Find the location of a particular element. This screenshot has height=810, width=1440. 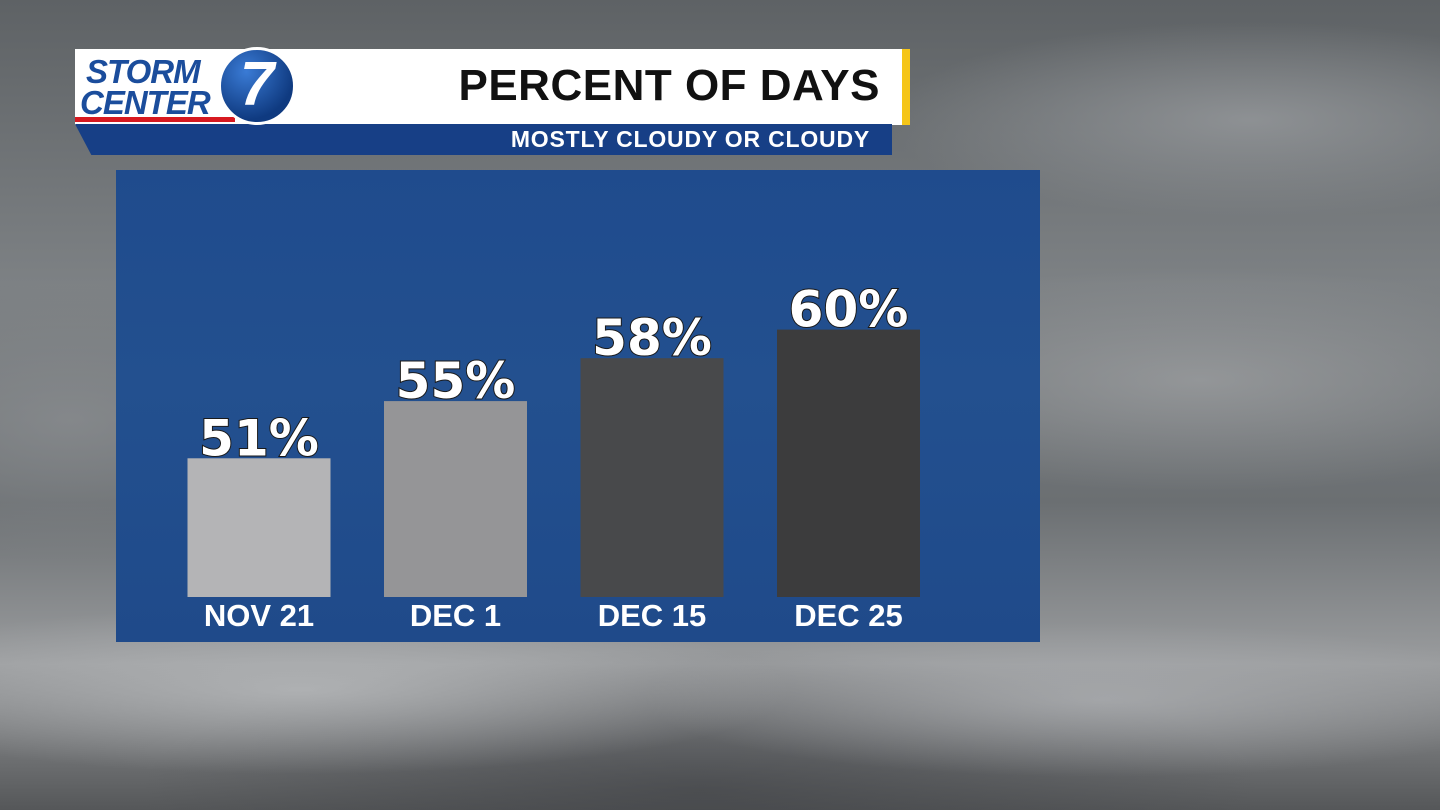

logo-word-center: CENTER is located at coordinates (145, 102).